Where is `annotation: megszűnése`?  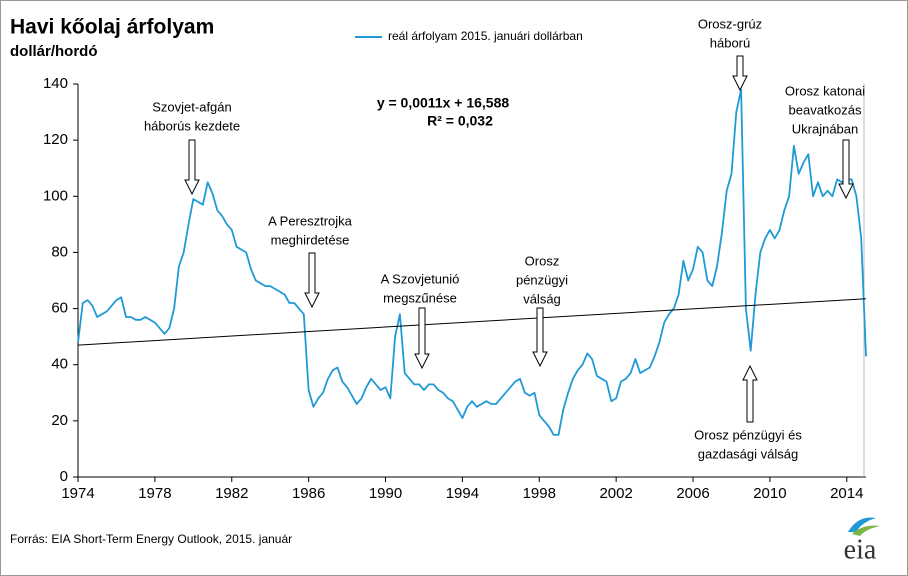
annotation: megszűnése is located at coordinates (420, 297).